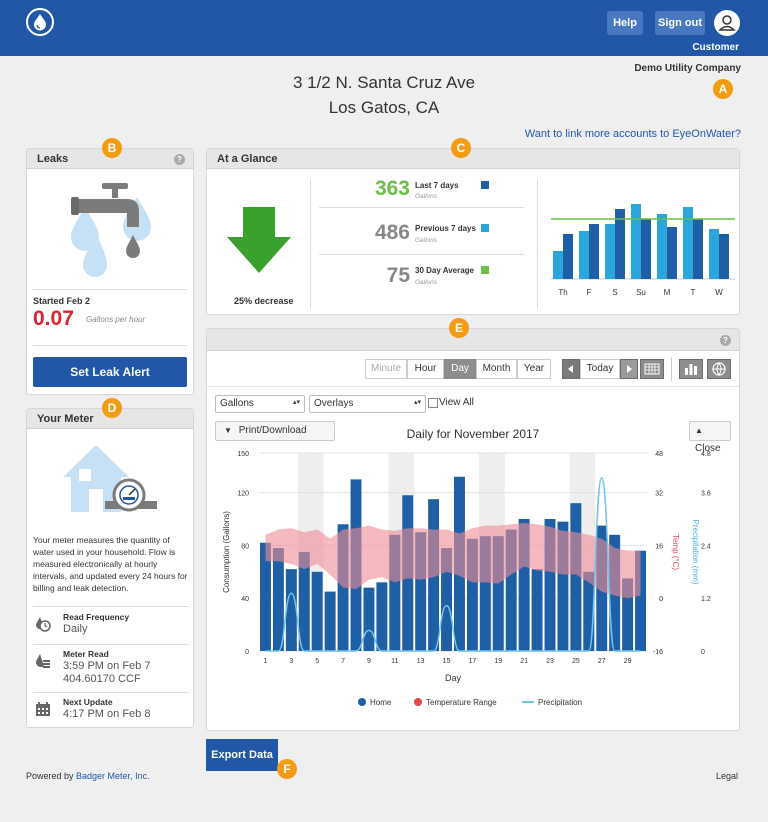 Image resolution: width=768 pixels, height=822 pixels. I want to click on period-year-button: Year, so click(534, 369).